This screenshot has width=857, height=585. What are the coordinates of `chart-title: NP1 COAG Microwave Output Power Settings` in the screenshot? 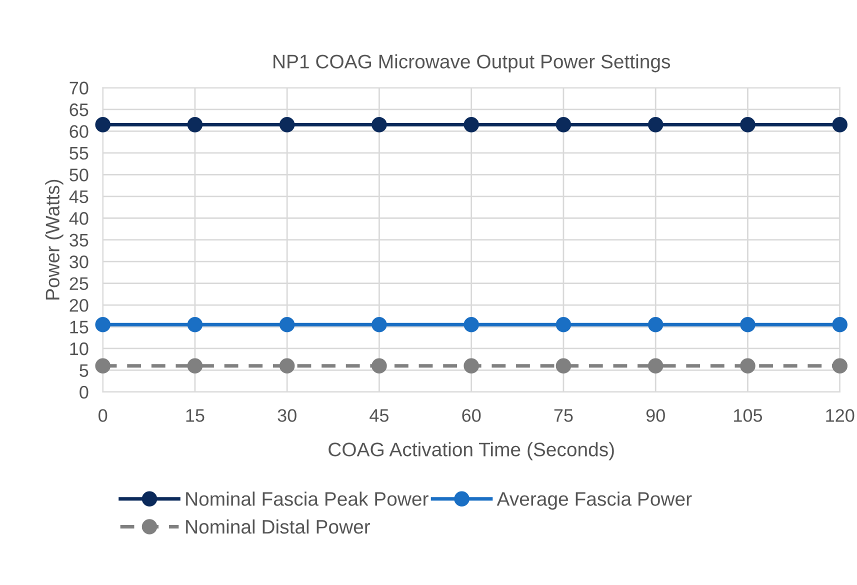 It's located at (472, 63).